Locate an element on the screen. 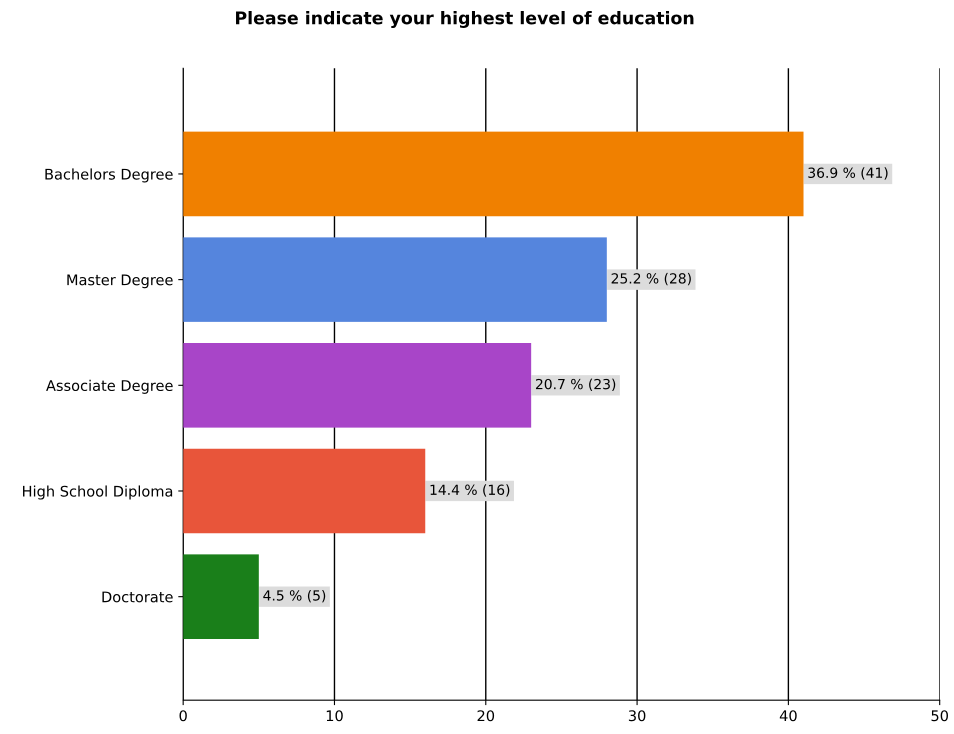  data-label: 20.7 % (23) is located at coordinates (576, 384).